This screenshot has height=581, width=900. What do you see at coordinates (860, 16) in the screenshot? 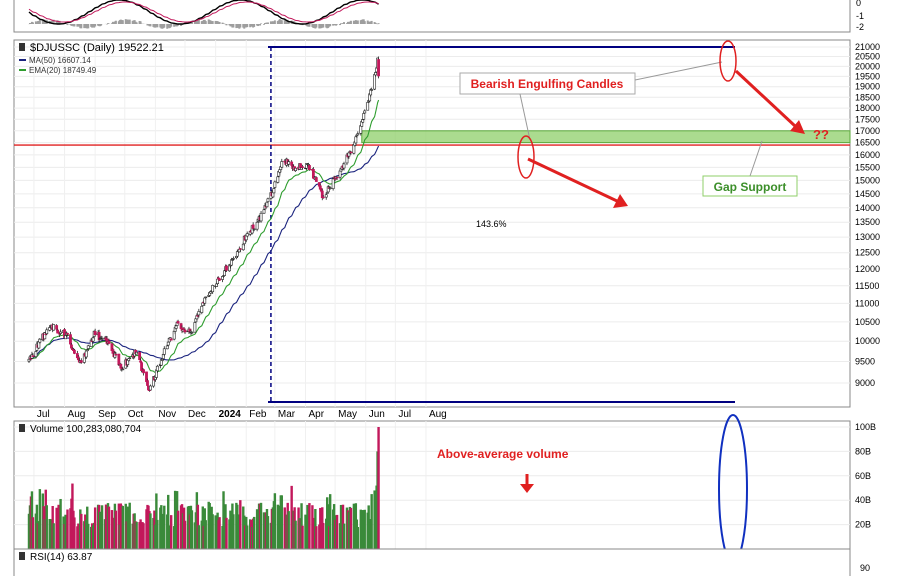
I see `macd-tick-1: -1` at bounding box center [860, 16].